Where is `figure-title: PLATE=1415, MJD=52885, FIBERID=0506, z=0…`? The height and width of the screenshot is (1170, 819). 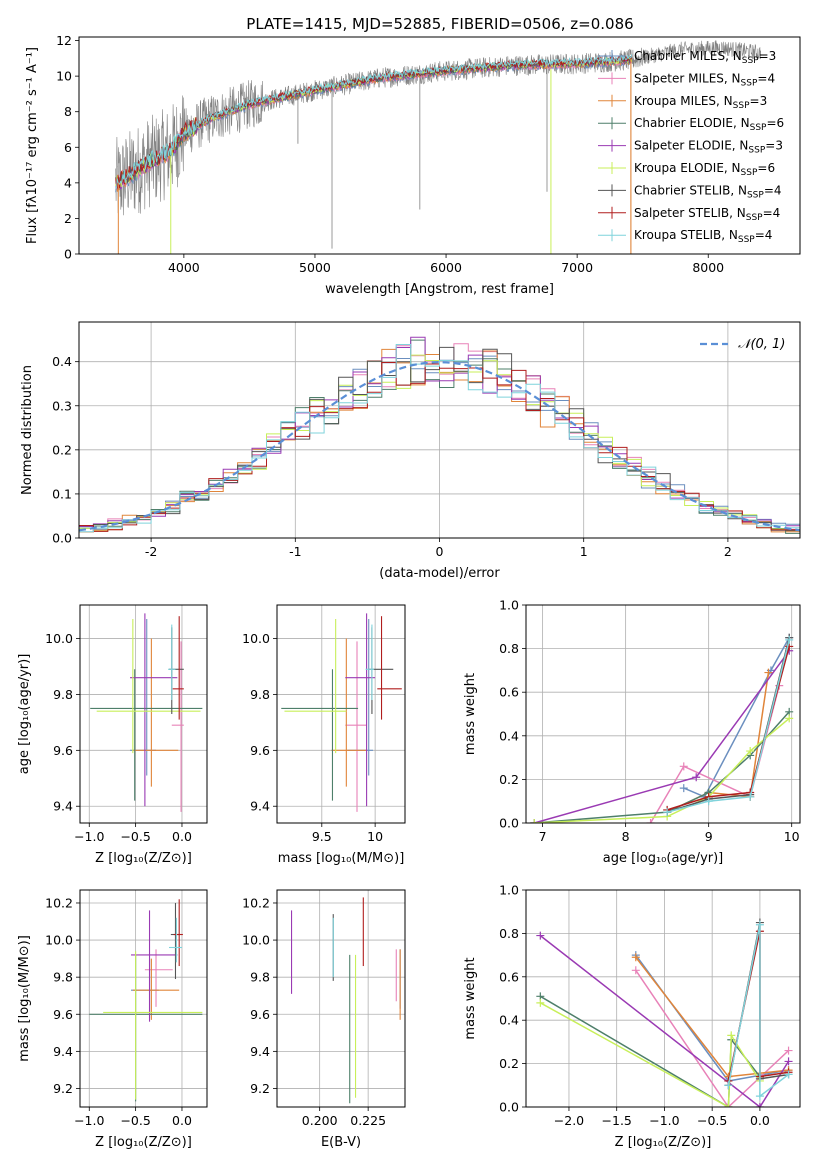 figure-title: PLATE=1415, MJD=52885, FIBERID=0506, z=0… is located at coordinates (439, 24).